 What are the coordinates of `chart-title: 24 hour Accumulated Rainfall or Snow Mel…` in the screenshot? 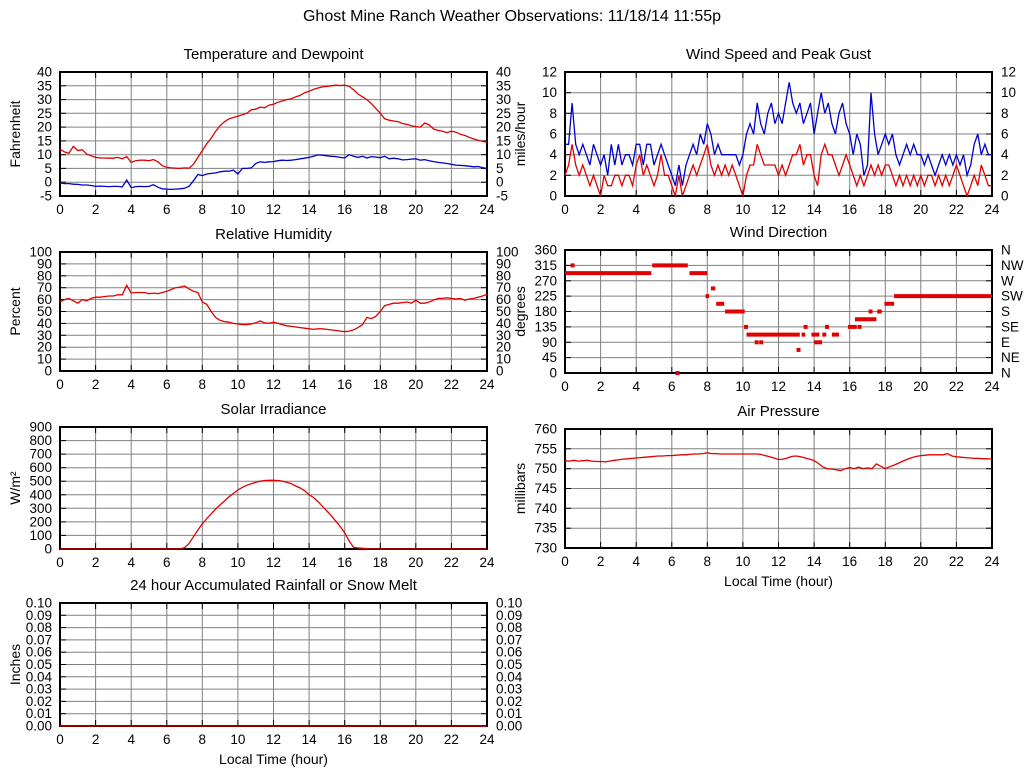 It's located at (274, 585).